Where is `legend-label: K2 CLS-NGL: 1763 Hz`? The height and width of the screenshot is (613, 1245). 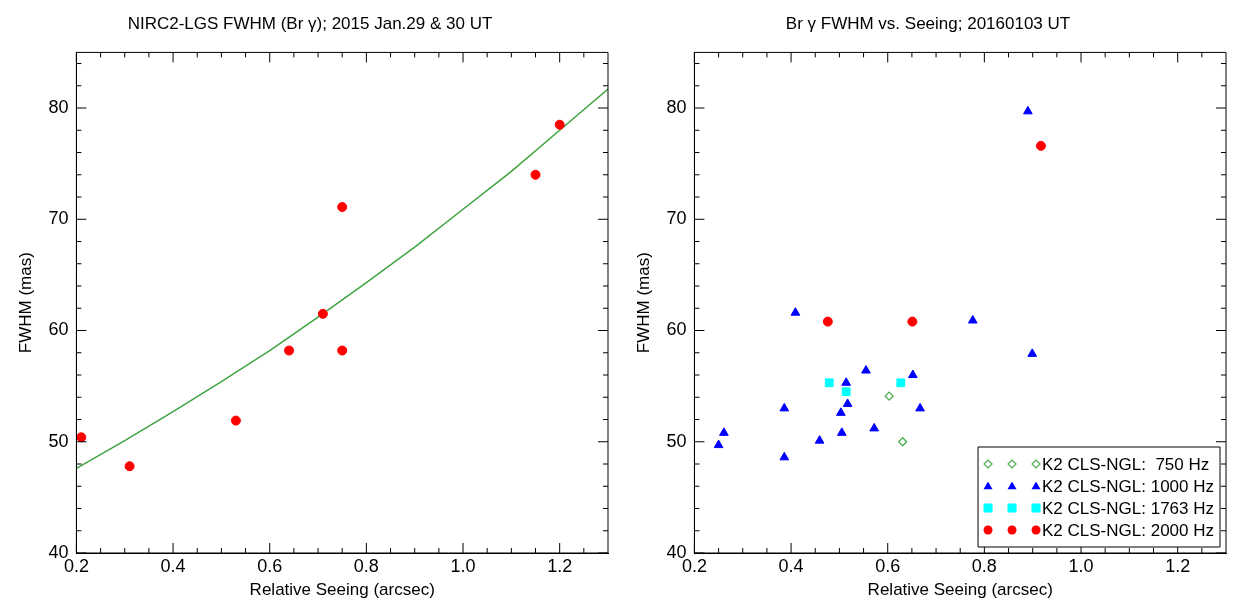
legend-label: K2 CLS-NGL: 1763 Hz is located at coordinates (1128, 508).